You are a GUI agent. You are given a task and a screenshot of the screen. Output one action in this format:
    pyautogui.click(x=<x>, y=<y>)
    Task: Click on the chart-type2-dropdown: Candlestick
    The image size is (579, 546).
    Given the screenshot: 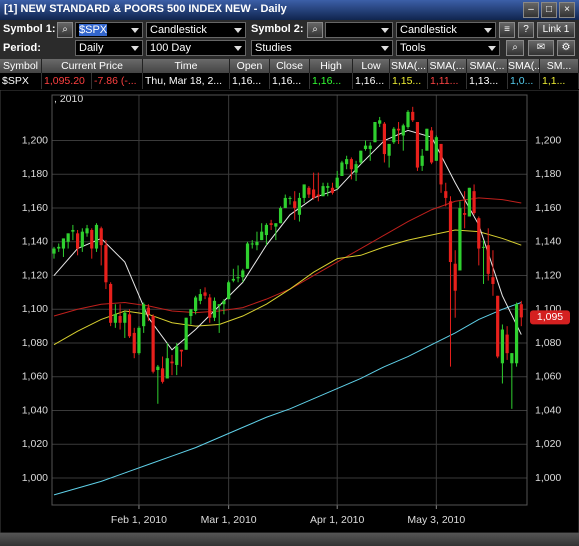 What is the action you would take?
    pyautogui.click(x=446, y=30)
    